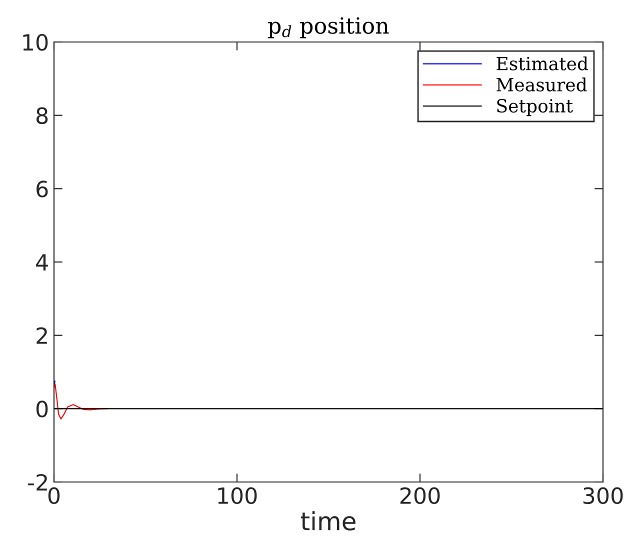 The width and height of the screenshot is (630, 555). I want to click on y-tick-label: 0, so click(42, 409).